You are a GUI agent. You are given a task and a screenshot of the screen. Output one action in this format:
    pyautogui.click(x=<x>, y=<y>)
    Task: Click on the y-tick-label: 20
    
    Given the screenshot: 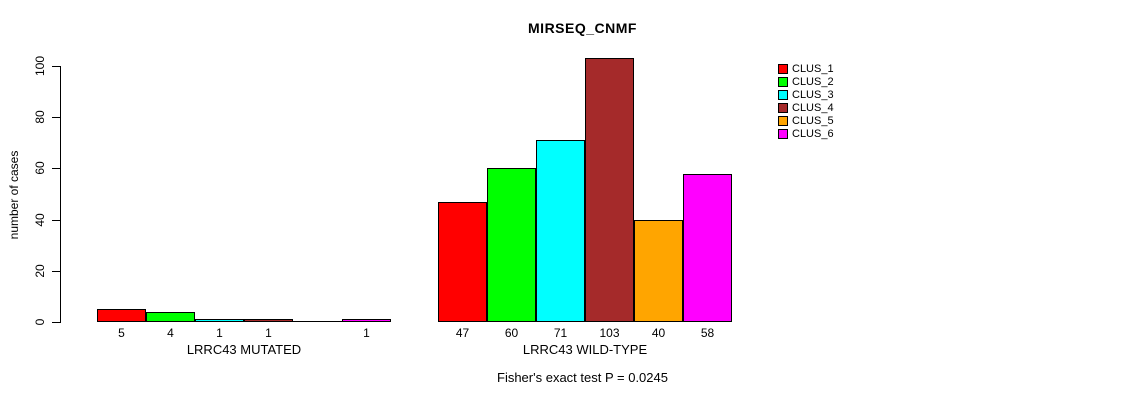 What is the action you would take?
    pyautogui.click(x=40, y=271)
    